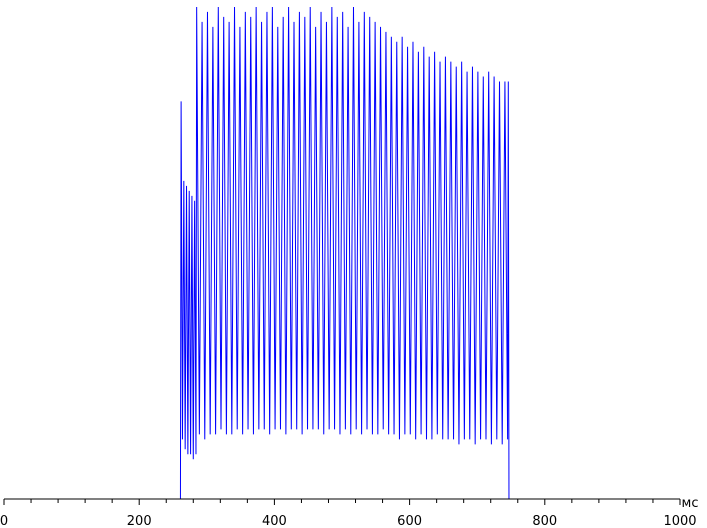 This screenshot has width=707, height=528. I want to click on x-tick-label: 600, so click(409, 521).